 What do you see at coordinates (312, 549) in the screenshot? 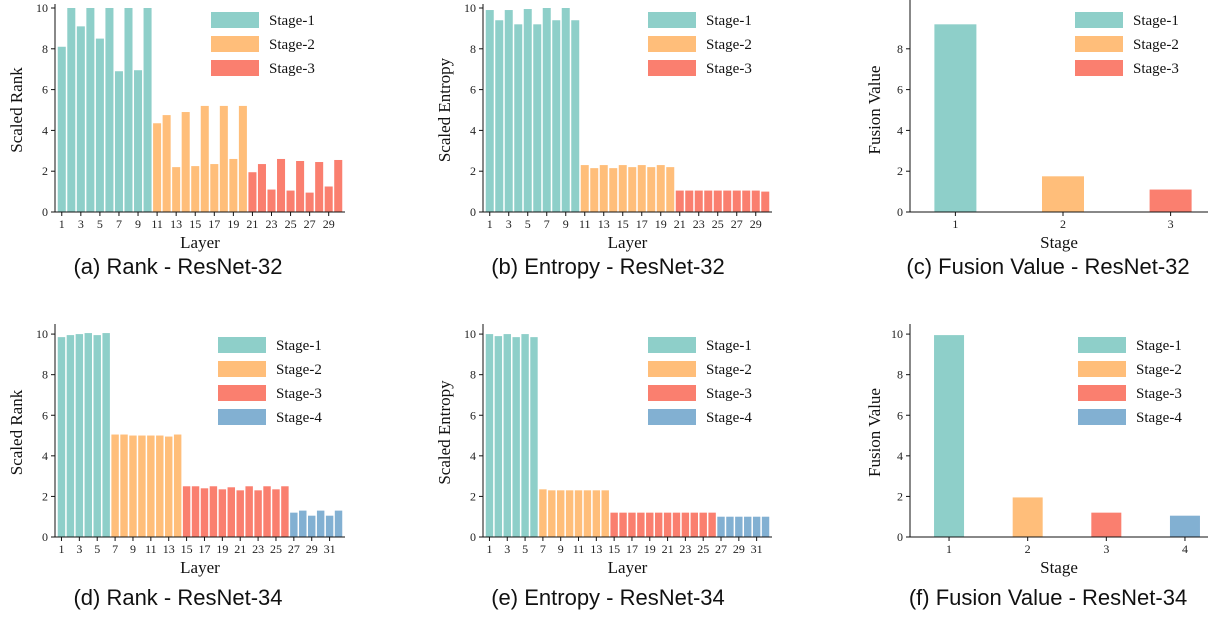
I see `x-tick-label: 29` at bounding box center [312, 549].